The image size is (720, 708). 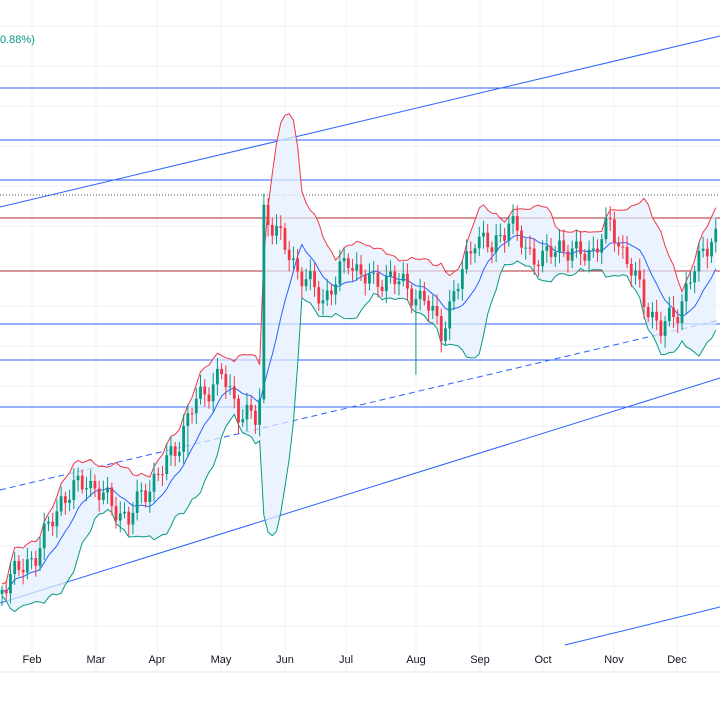 I want to click on x-axis-tick-label: Feb, so click(x=32, y=660).